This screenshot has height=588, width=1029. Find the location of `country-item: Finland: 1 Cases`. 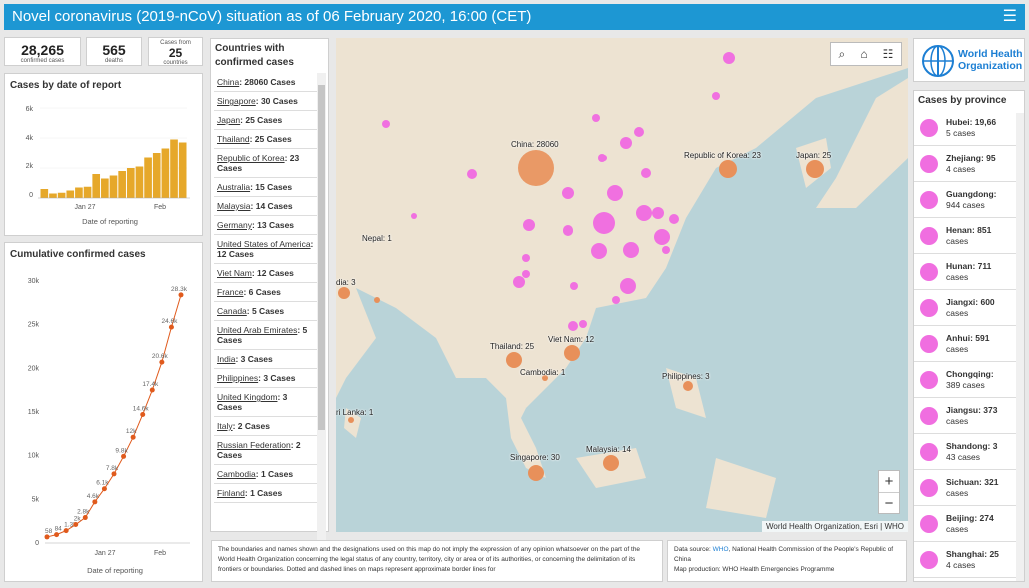

country-item: Finland: 1 Cases is located at coordinates (265, 493).